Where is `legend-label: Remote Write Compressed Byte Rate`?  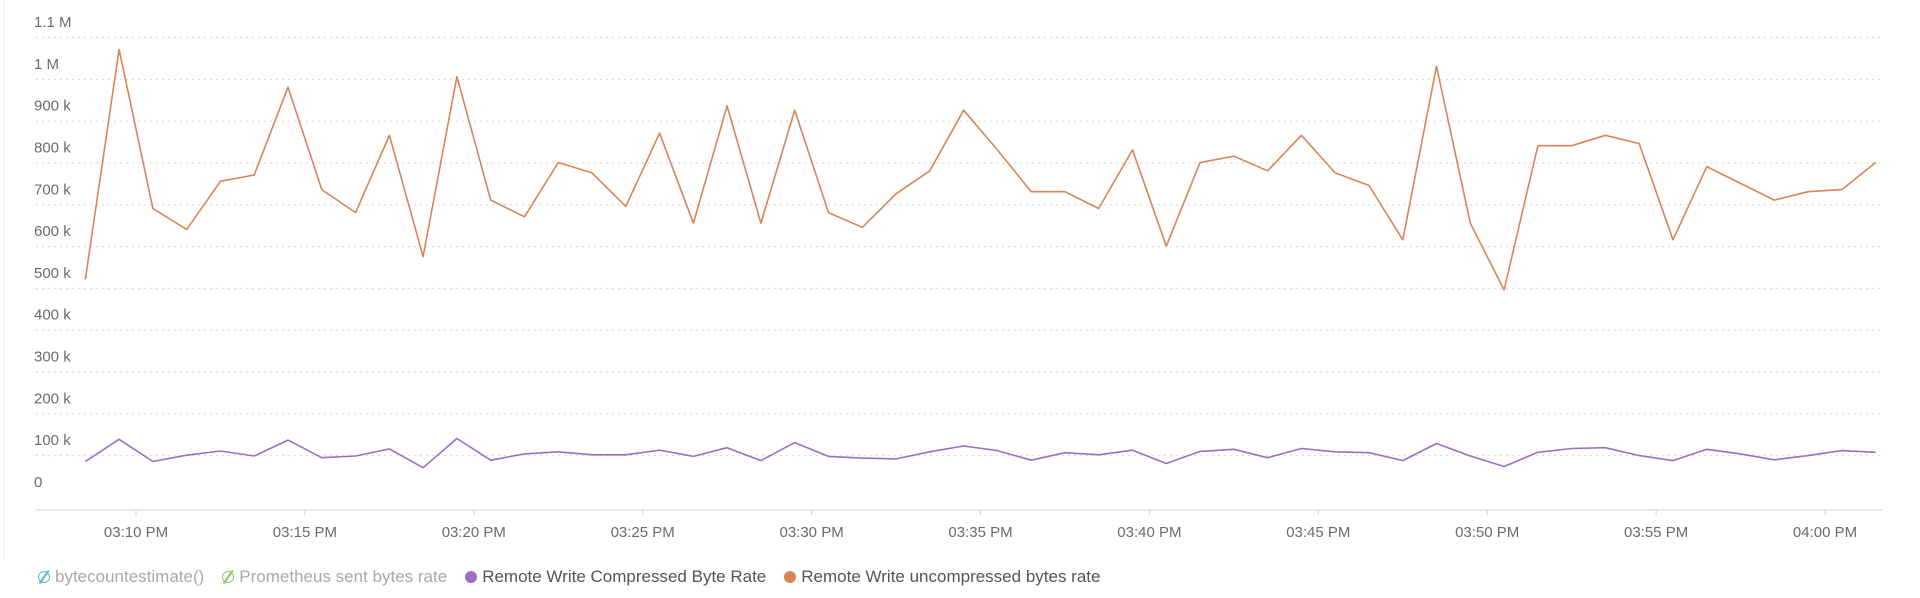
legend-label: Remote Write Compressed Byte Rate is located at coordinates (624, 576).